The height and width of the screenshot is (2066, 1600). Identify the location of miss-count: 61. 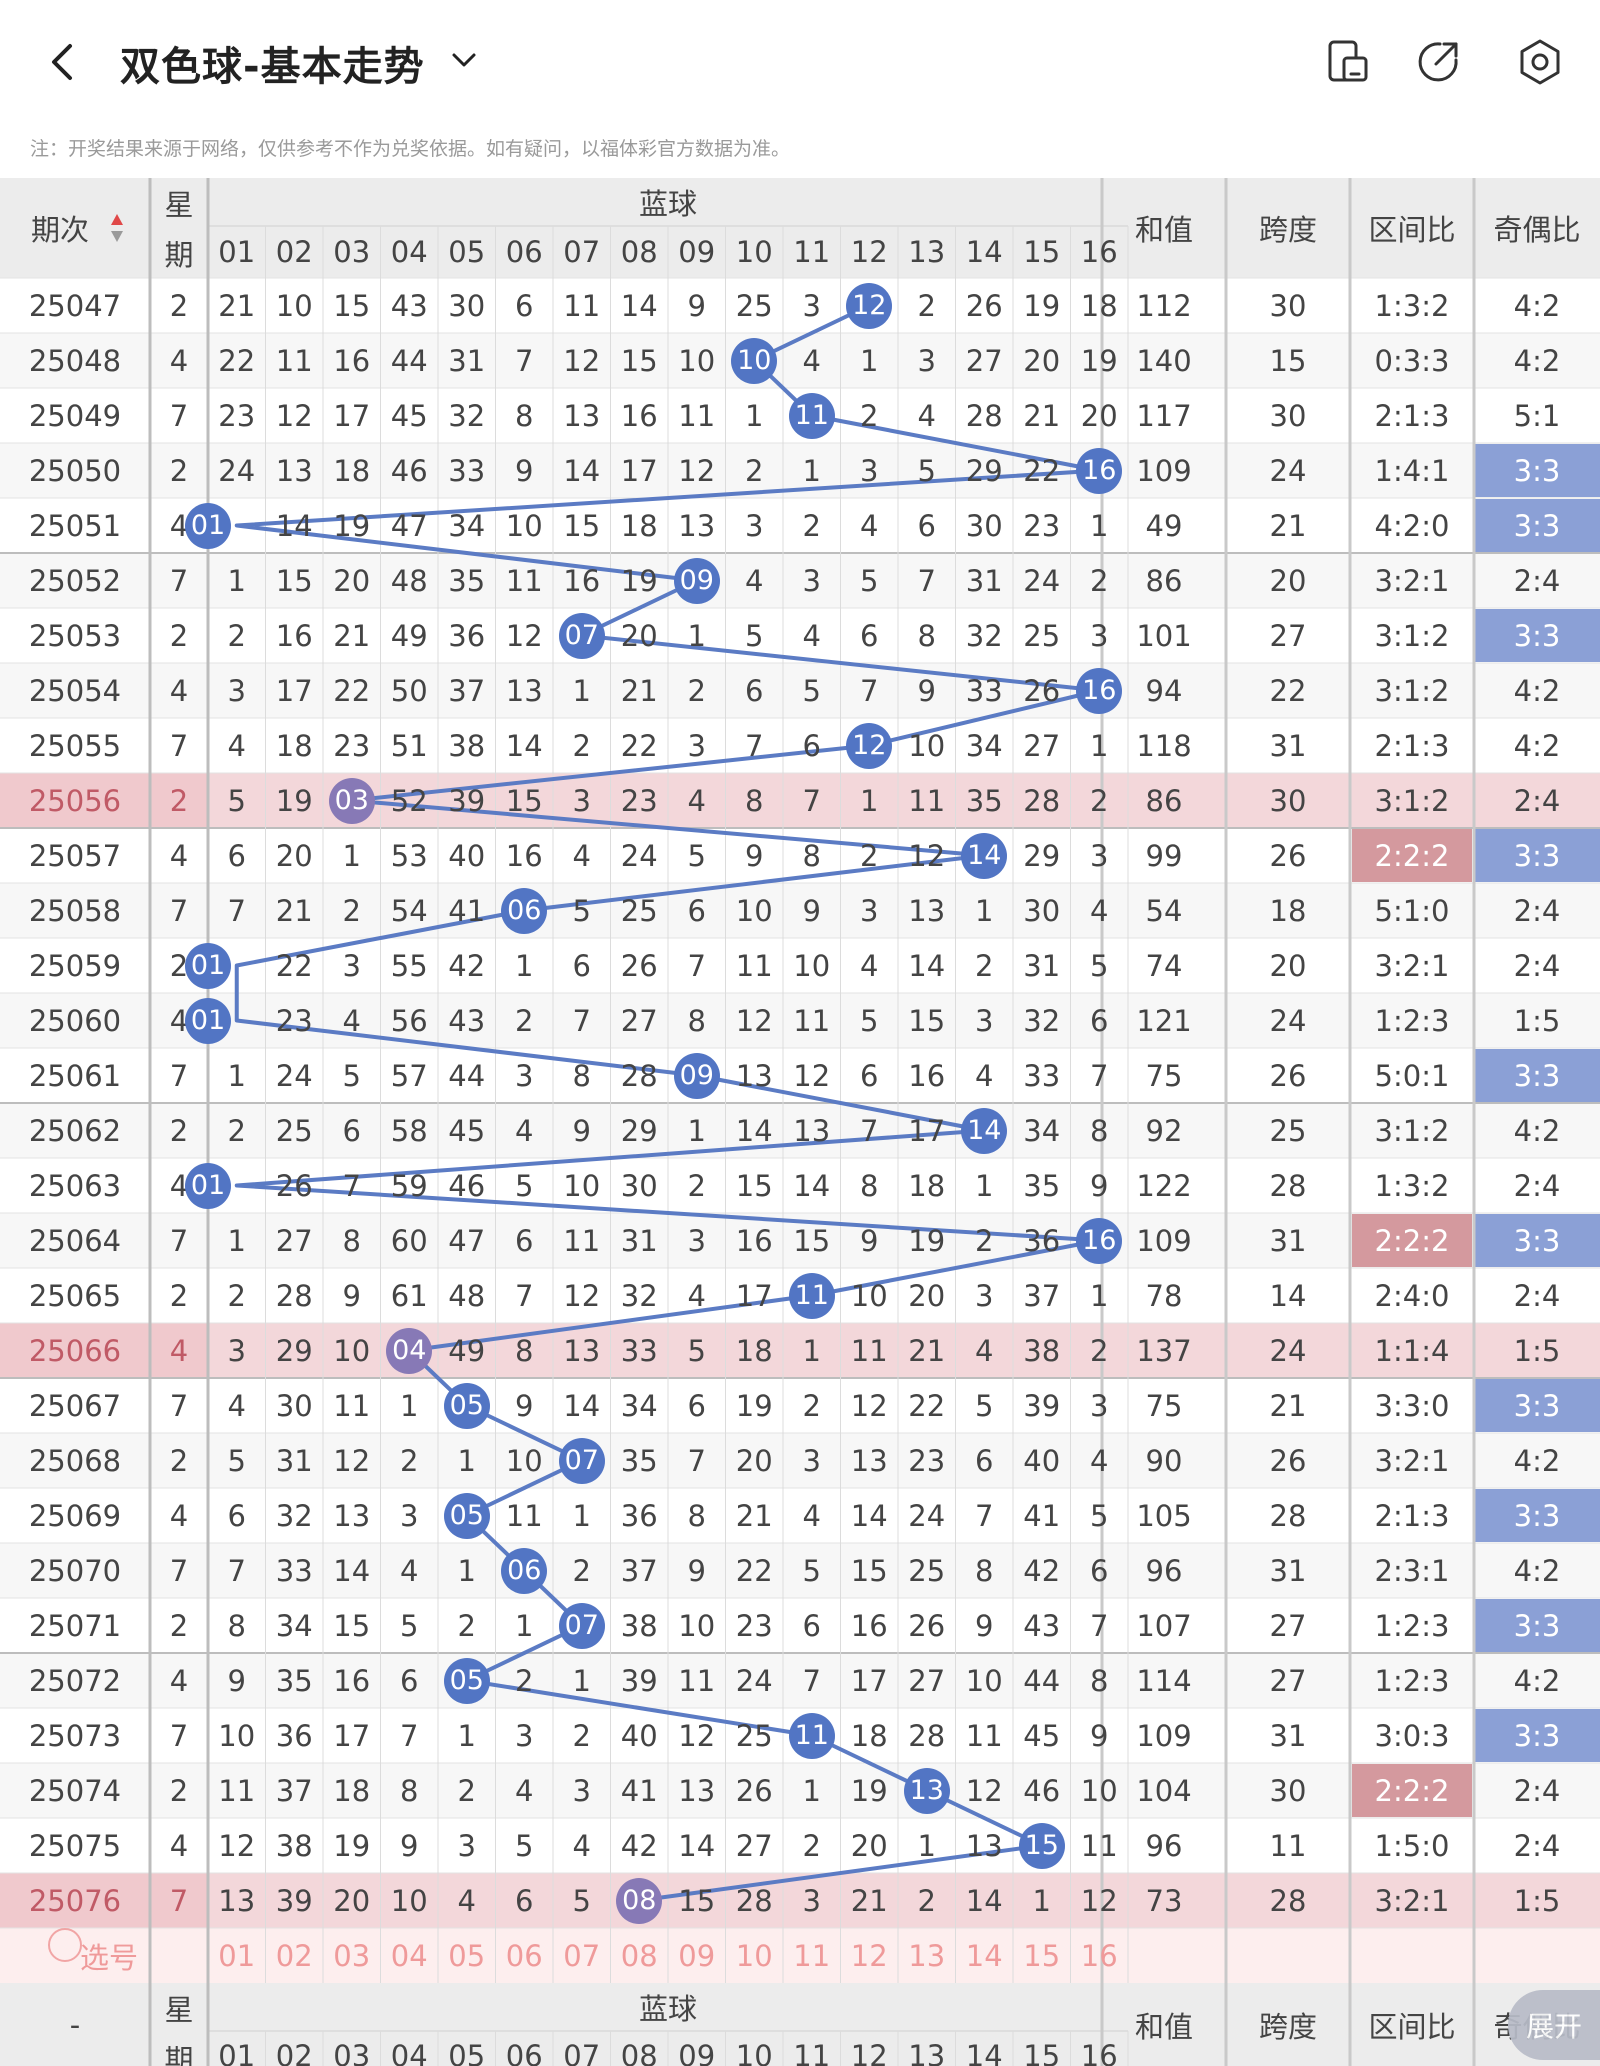
(409, 1295).